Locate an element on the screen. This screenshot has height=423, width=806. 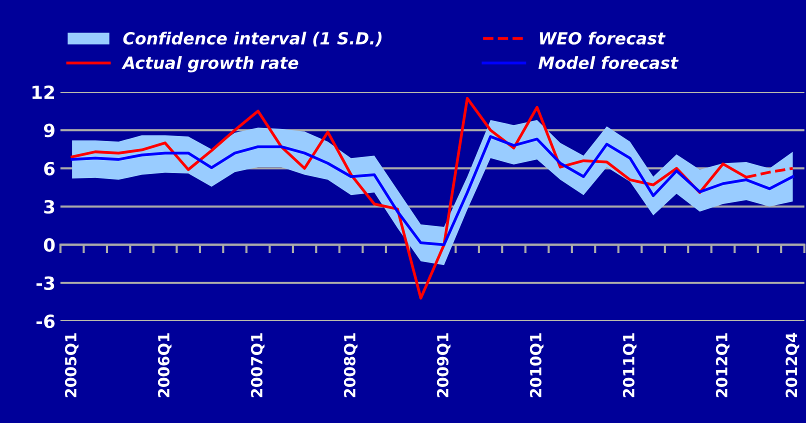
text: Confidence interval (1 S.D.) is located at coordinates (252, 39).